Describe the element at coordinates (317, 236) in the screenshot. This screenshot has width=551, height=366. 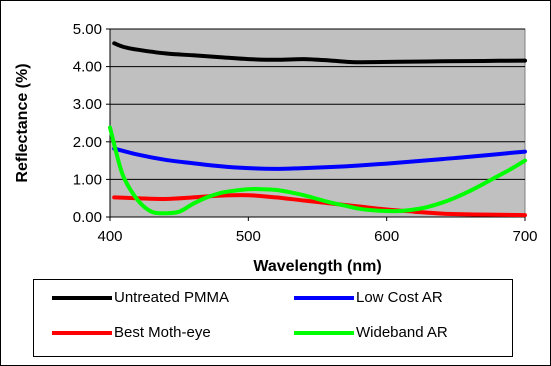
I see `x-tick-labels: 400 500 600 700` at that location.